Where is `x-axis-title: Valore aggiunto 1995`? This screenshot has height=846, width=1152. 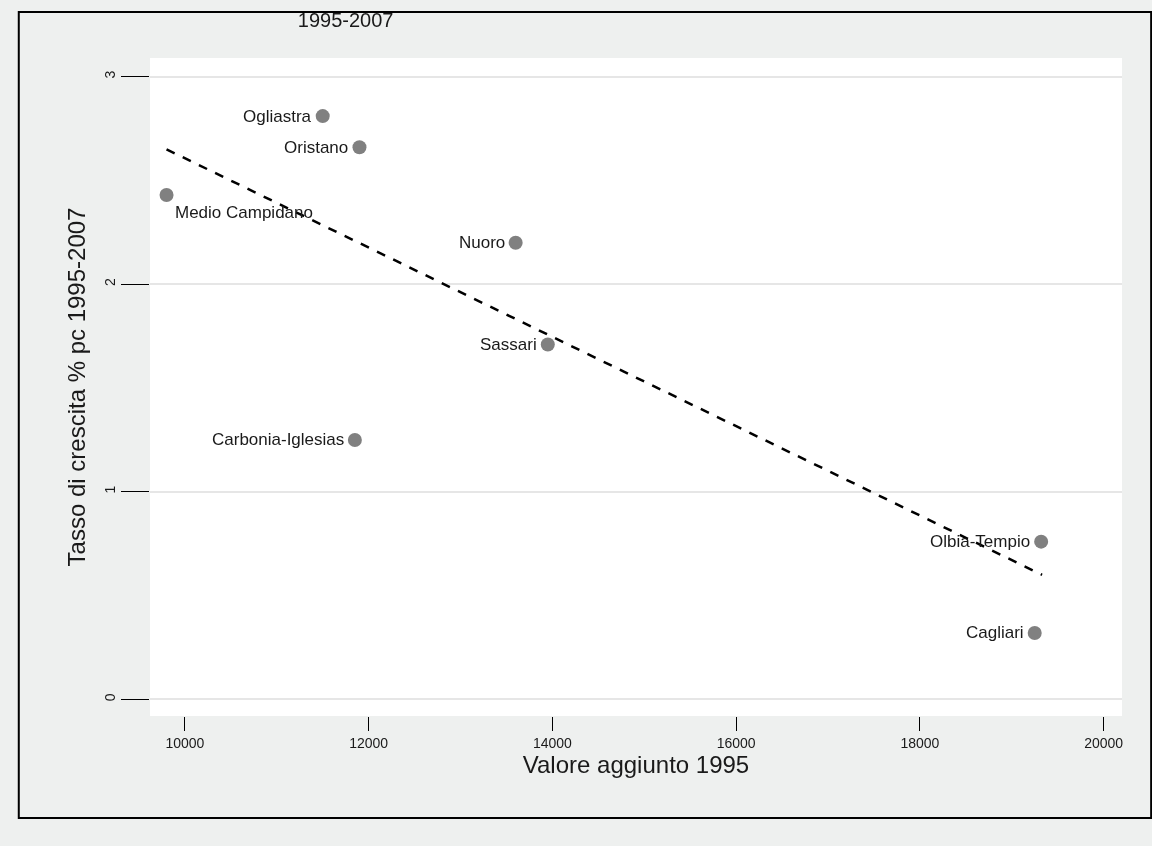 x-axis-title: Valore aggiunto 1995 is located at coordinates (636, 764).